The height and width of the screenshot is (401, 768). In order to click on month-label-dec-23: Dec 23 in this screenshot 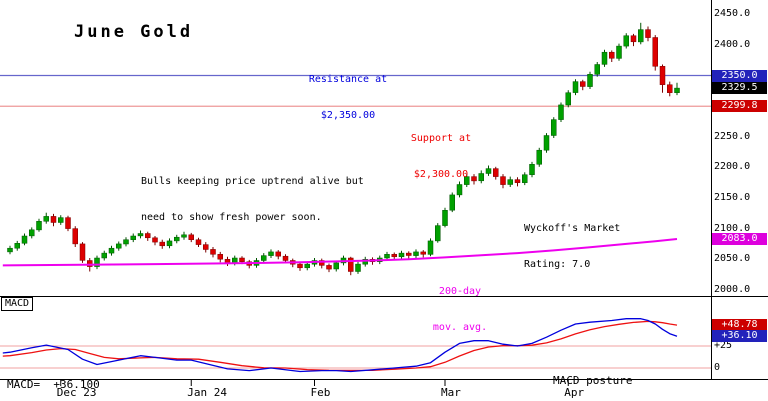, I will do `click(76, 392)`.